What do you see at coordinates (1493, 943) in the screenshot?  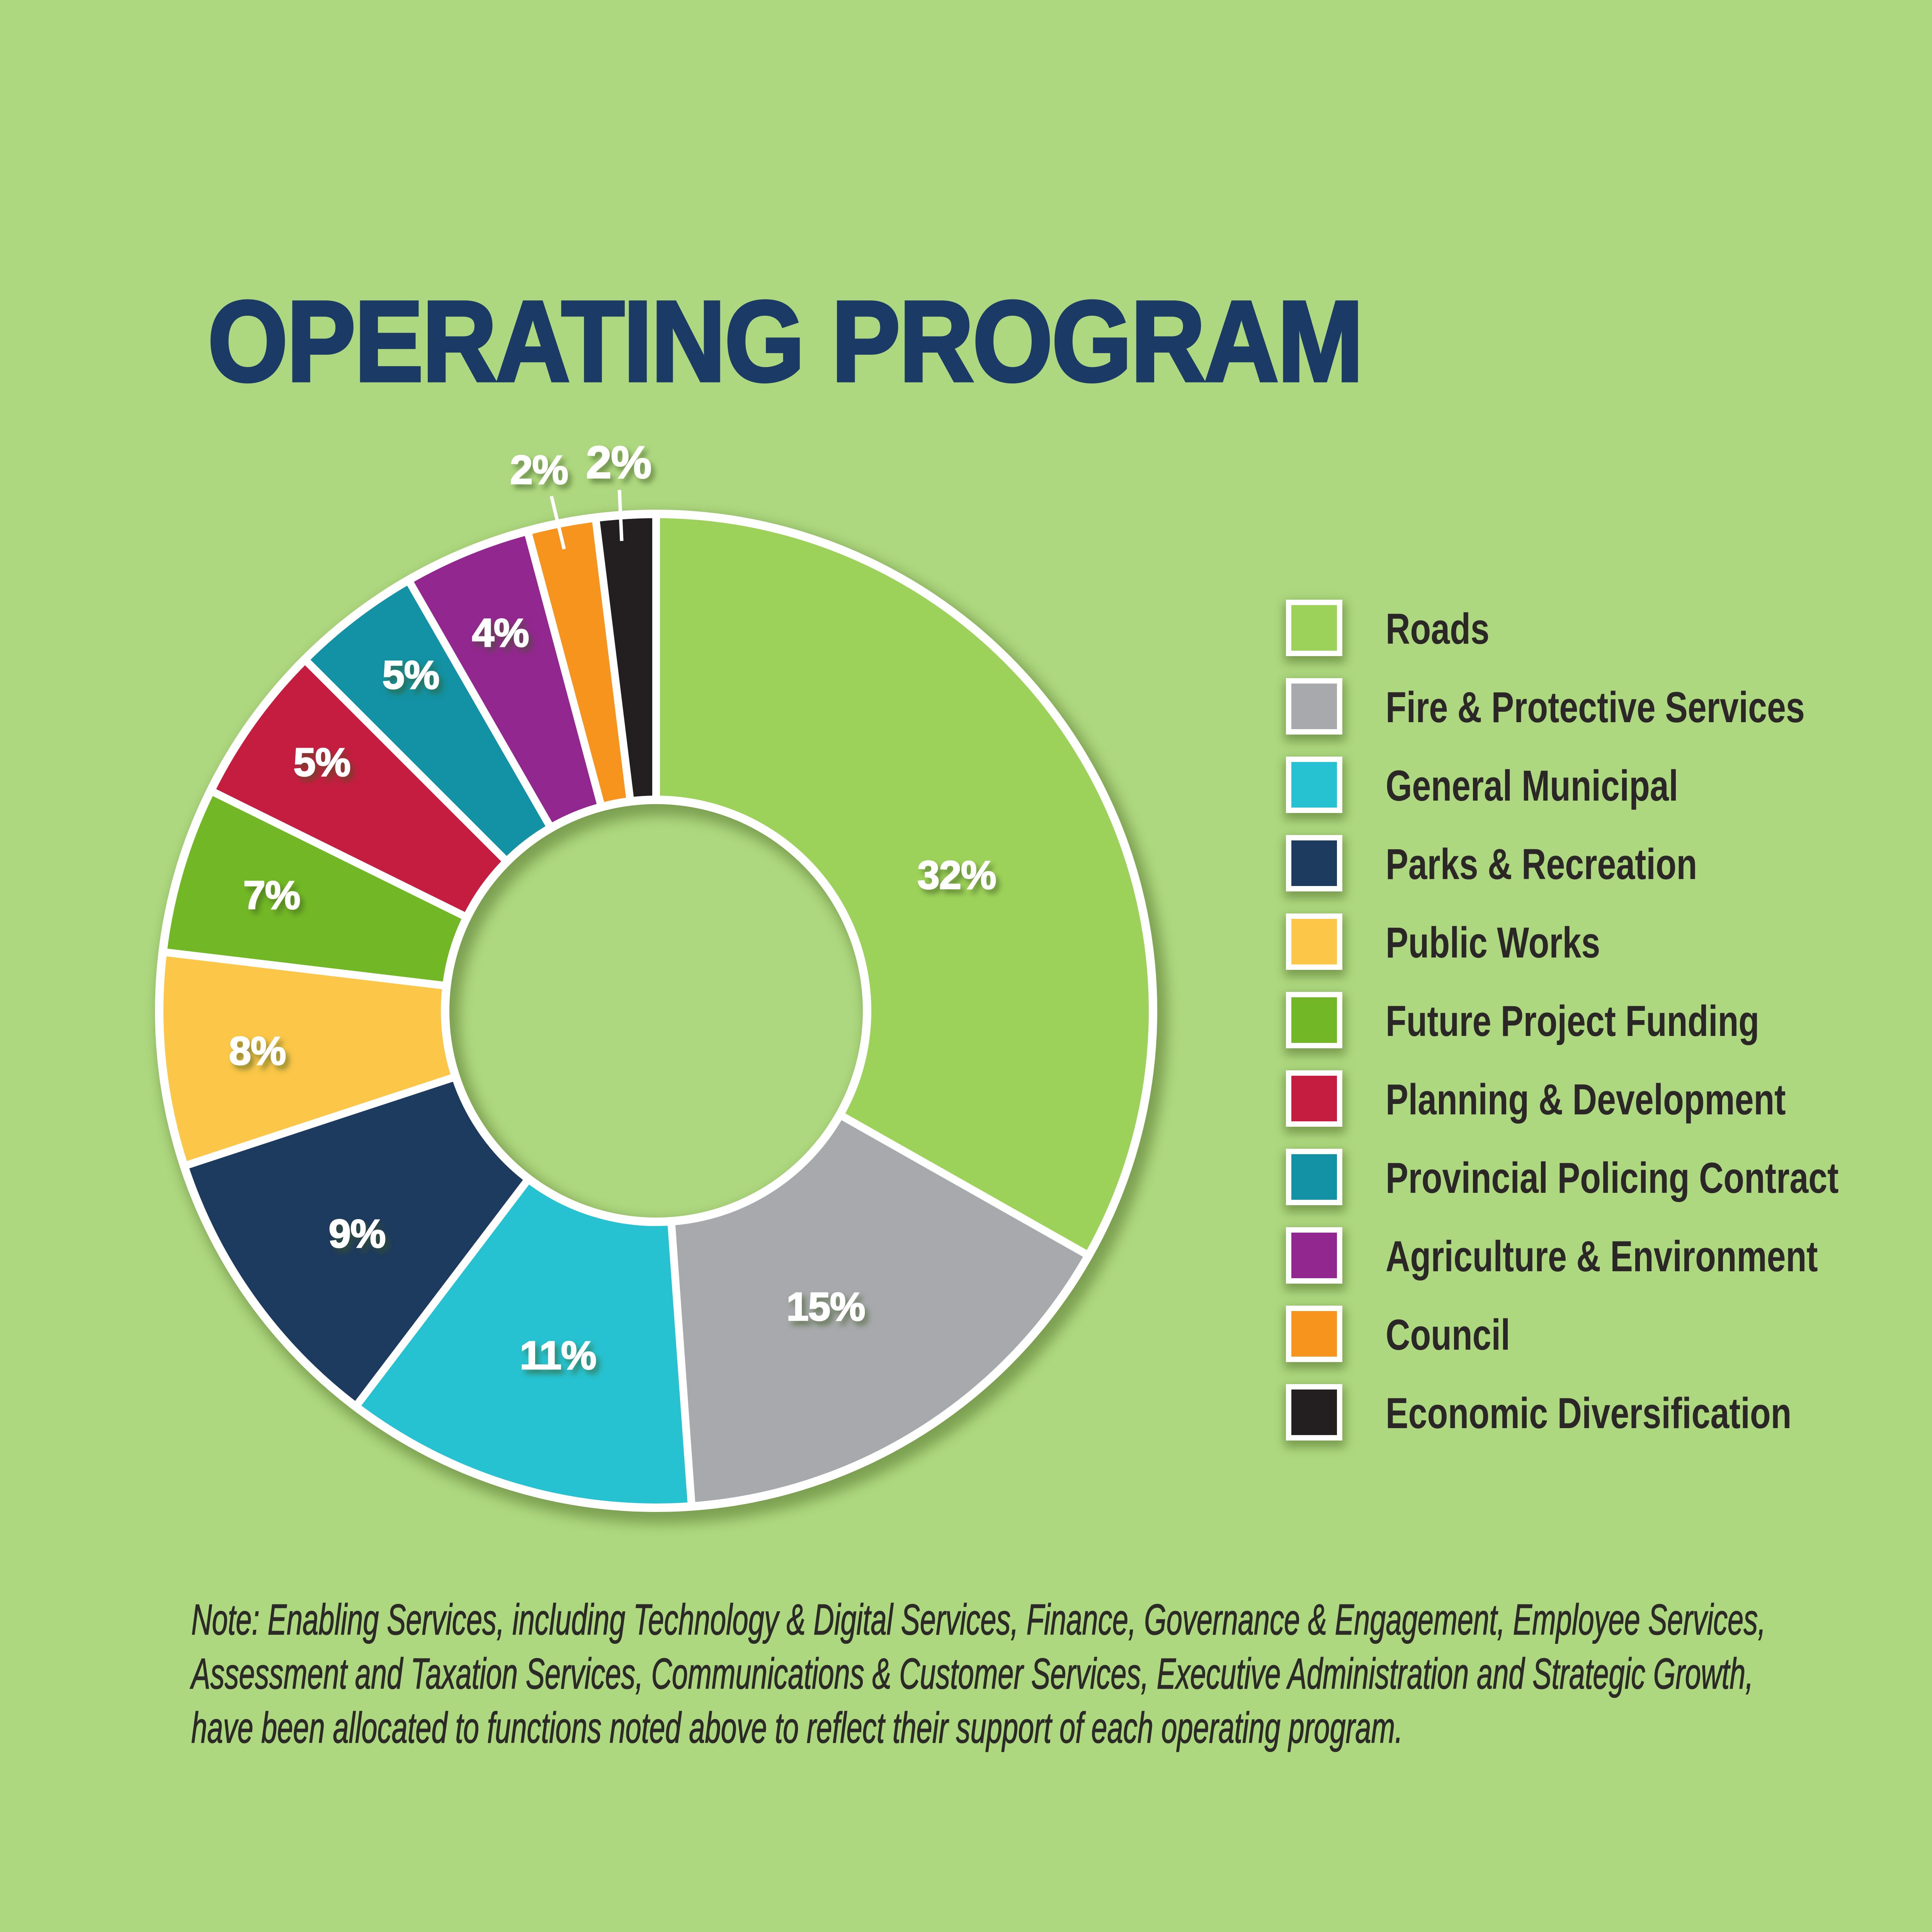 I see `svg-text: Public Works` at bounding box center [1493, 943].